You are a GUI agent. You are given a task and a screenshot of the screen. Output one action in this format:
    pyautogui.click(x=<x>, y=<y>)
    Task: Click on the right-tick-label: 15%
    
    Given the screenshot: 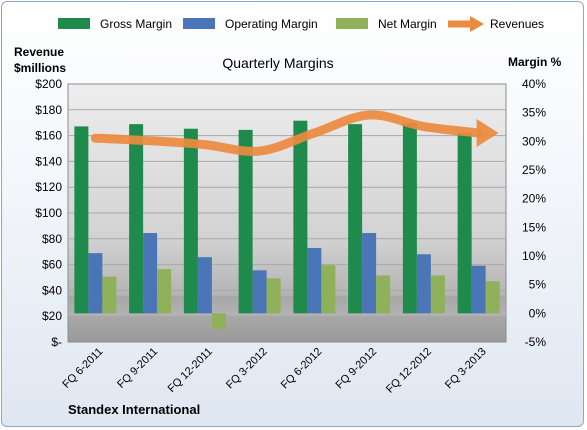 What is the action you would take?
    pyautogui.click(x=534, y=227)
    